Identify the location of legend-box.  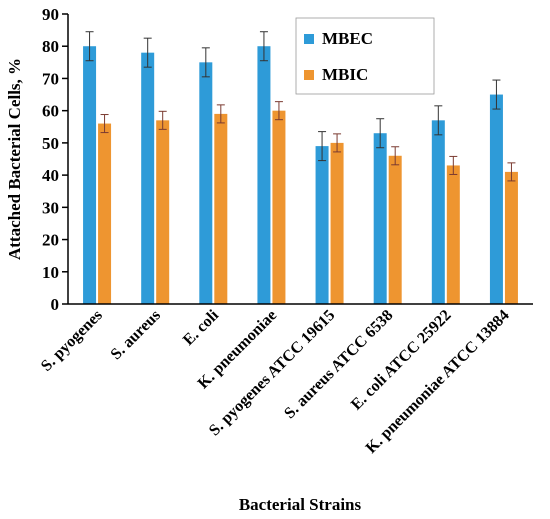
(365, 56).